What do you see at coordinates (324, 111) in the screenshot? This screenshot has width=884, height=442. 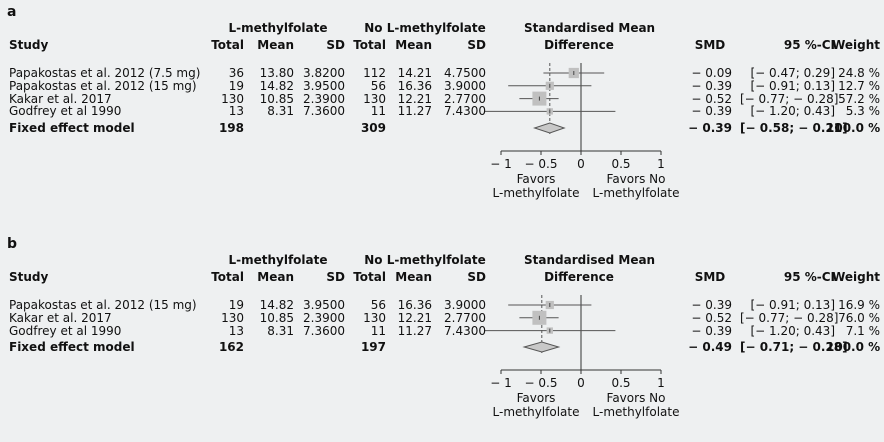 I see `sd1-value: 7.3600` at bounding box center [324, 111].